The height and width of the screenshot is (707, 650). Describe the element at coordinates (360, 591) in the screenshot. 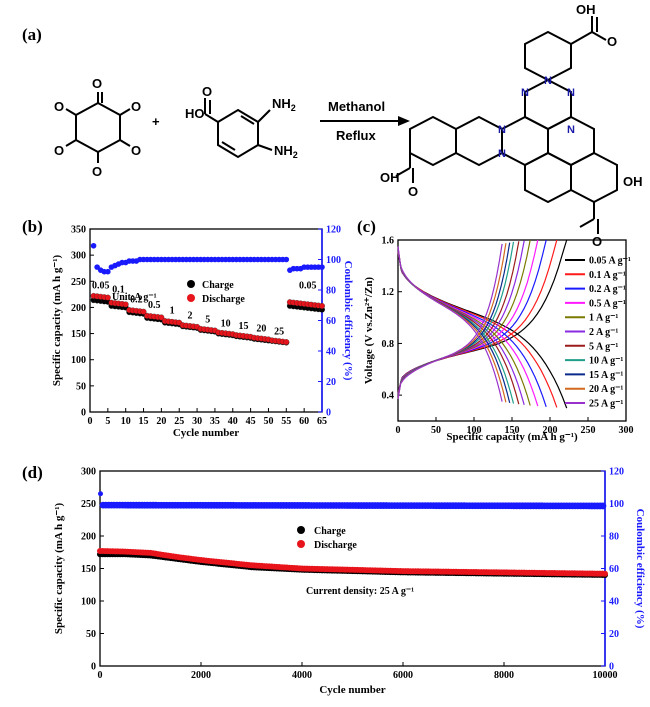

I see `chart-d-annotation: Current density: 25 A g⁻¹` at that location.